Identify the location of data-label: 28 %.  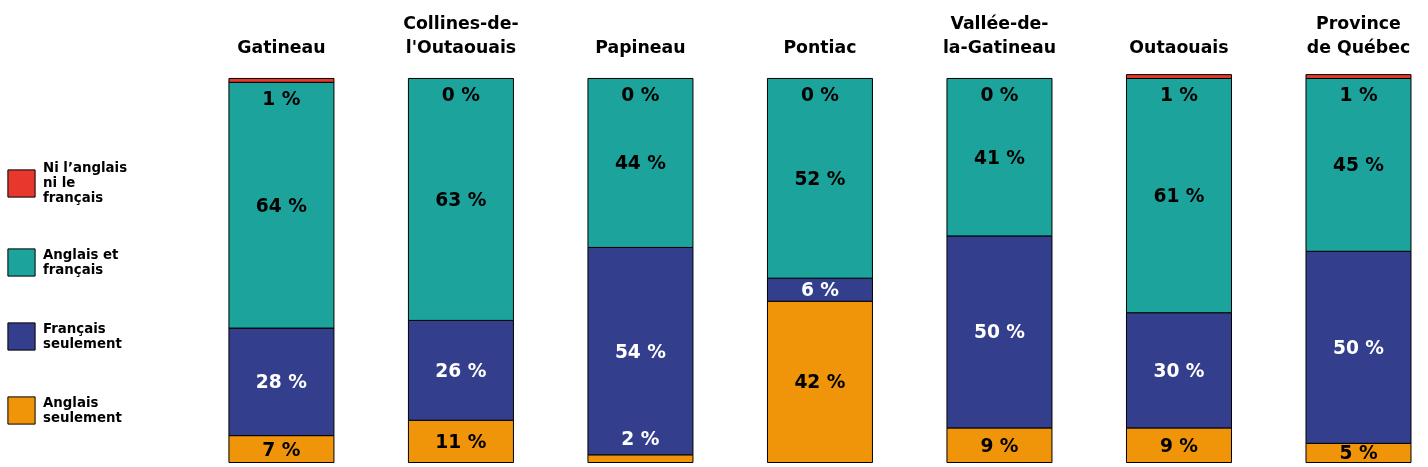
(281, 382).